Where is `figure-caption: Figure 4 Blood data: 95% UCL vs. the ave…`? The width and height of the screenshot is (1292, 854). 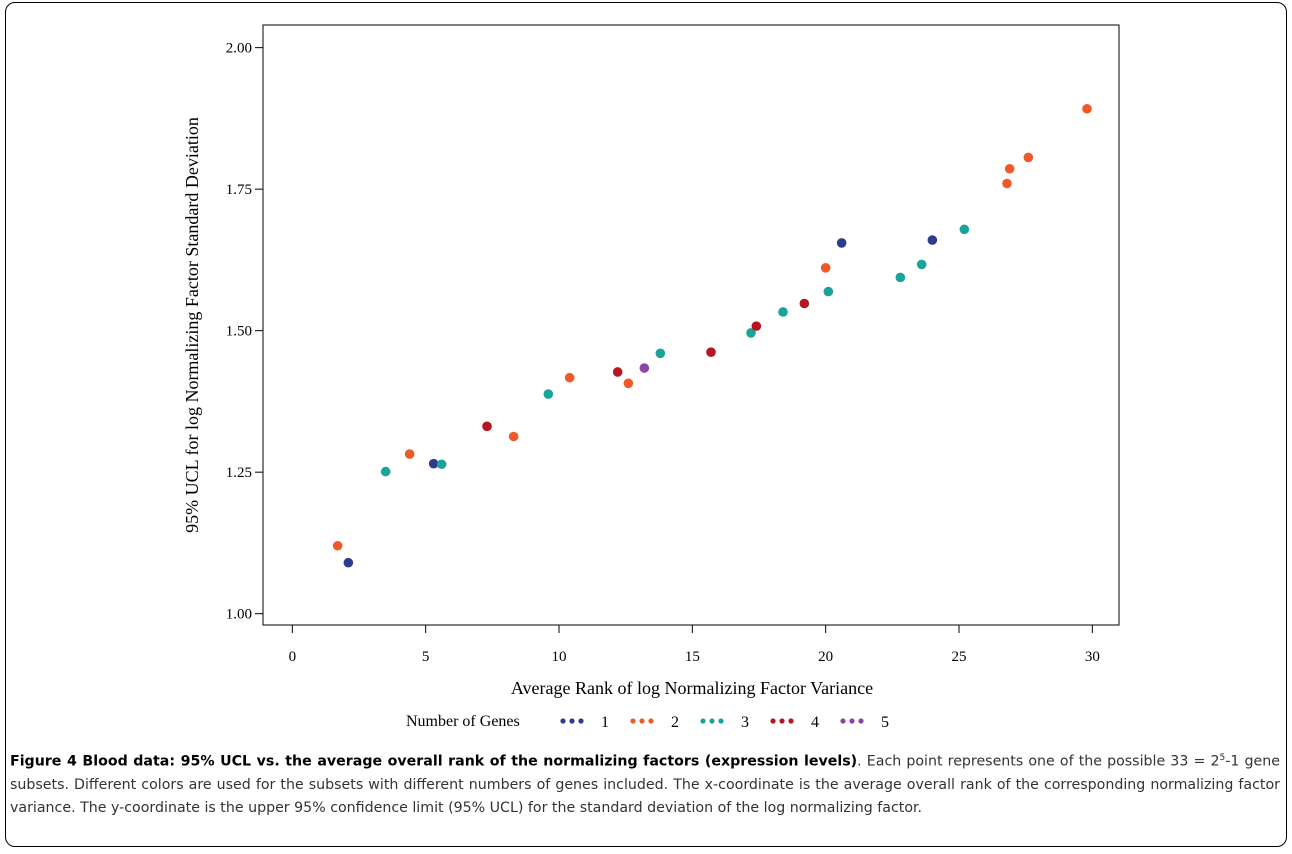 figure-caption: Figure 4 Blood data: 95% UCL vs. the ave… is located at coordinates (645, 783).